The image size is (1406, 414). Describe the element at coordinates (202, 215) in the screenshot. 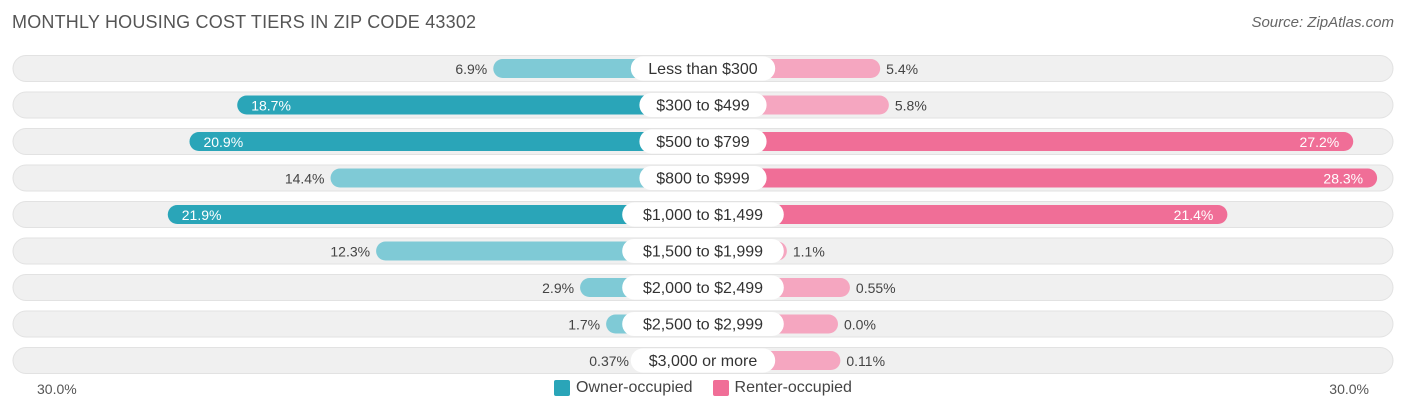

I see `owner-value-label: 21.9%` at that location.